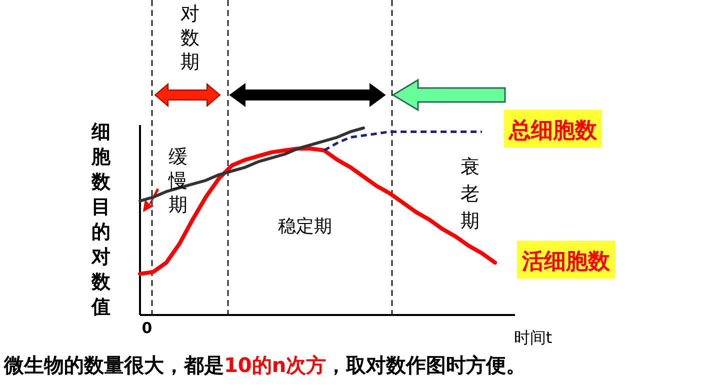 This screenshot has height=387, width=709. Describe the element at coordinates (190, 38) in the screenshot. I see `text: 对数期` at that location.